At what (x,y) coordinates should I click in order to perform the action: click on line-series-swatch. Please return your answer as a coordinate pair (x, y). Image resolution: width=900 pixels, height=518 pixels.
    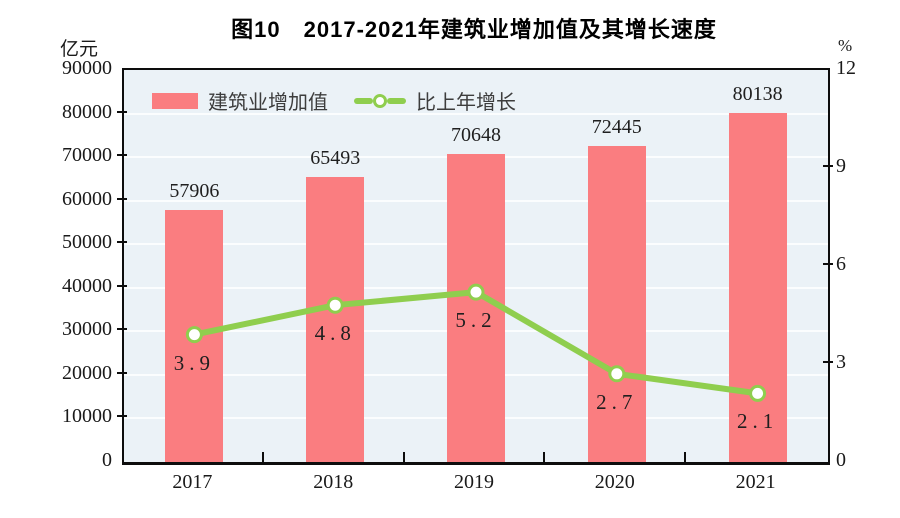
    Looking at the image, I should click on (380, 101).